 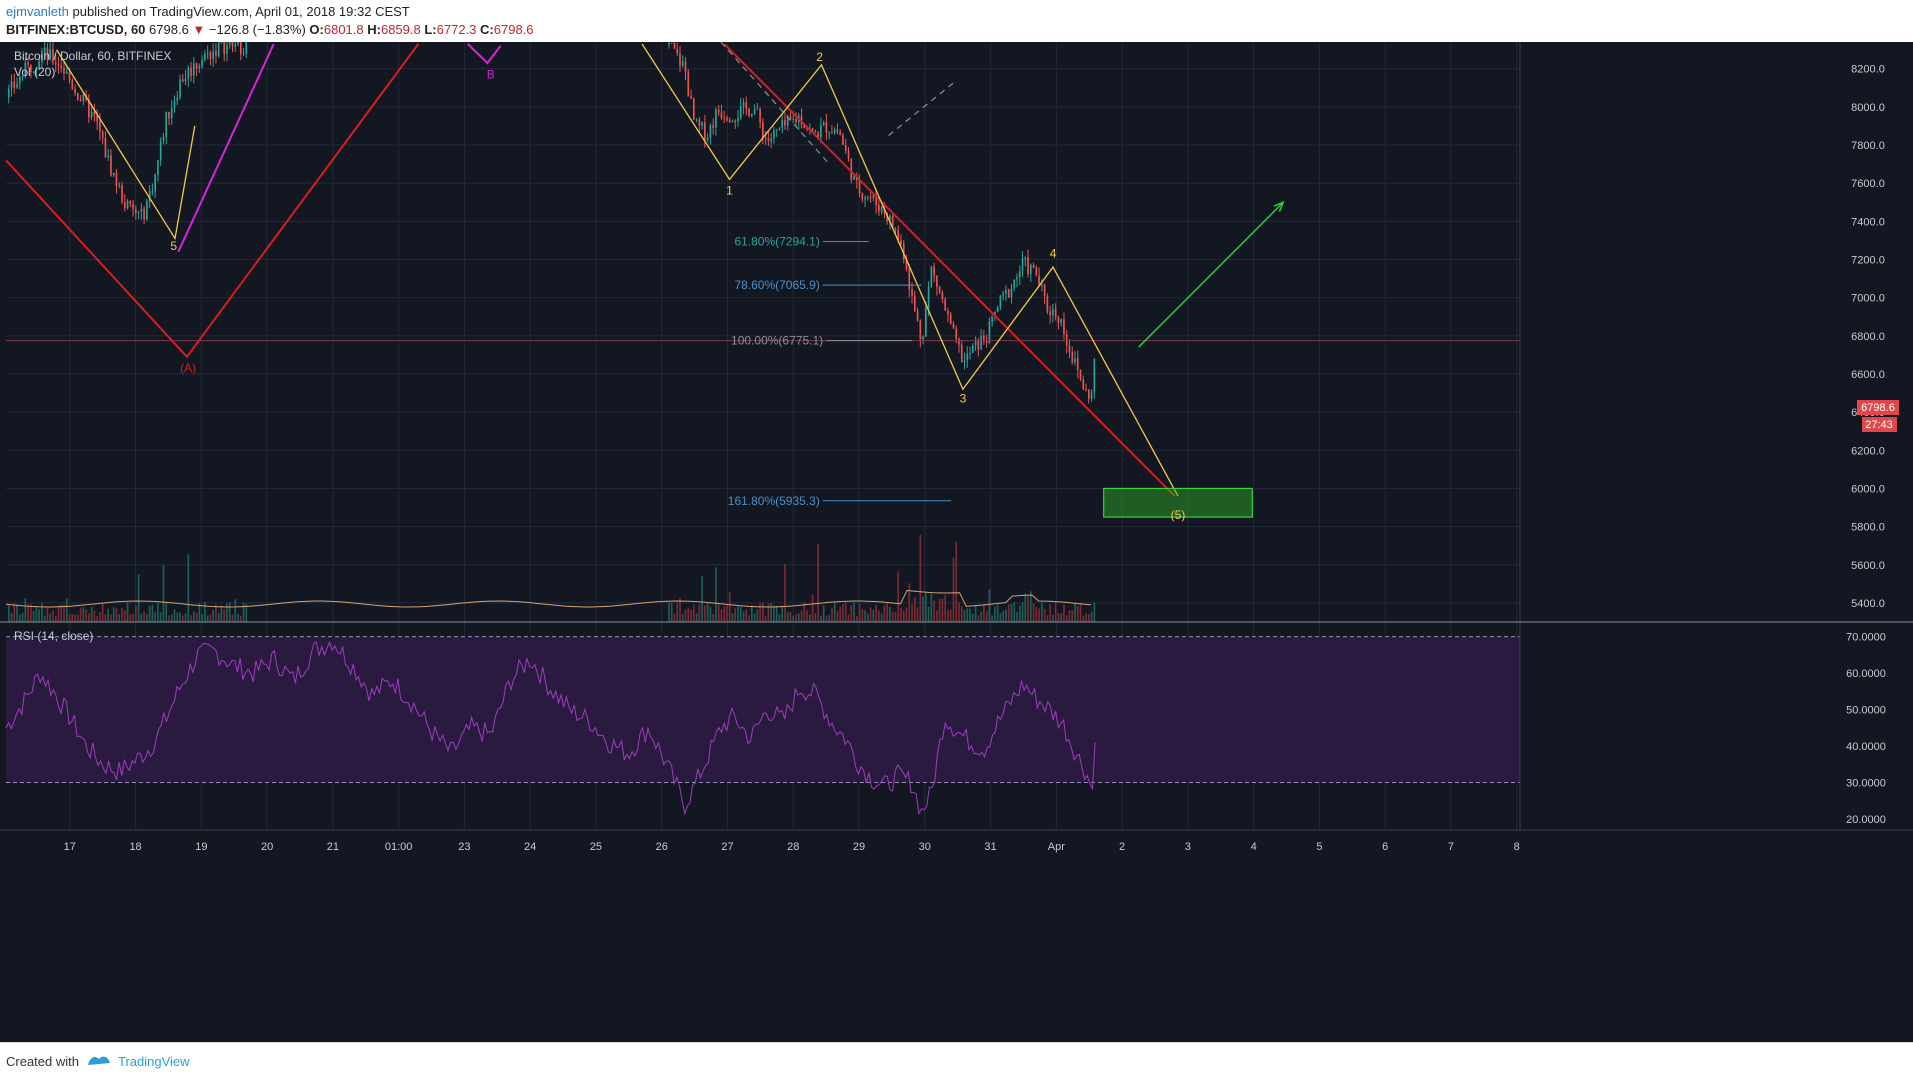 What do you see at coordinates (154, 1061) in the screenshot?
I see `tradingview-link: TradingView` at bounding box center [154, 1061].